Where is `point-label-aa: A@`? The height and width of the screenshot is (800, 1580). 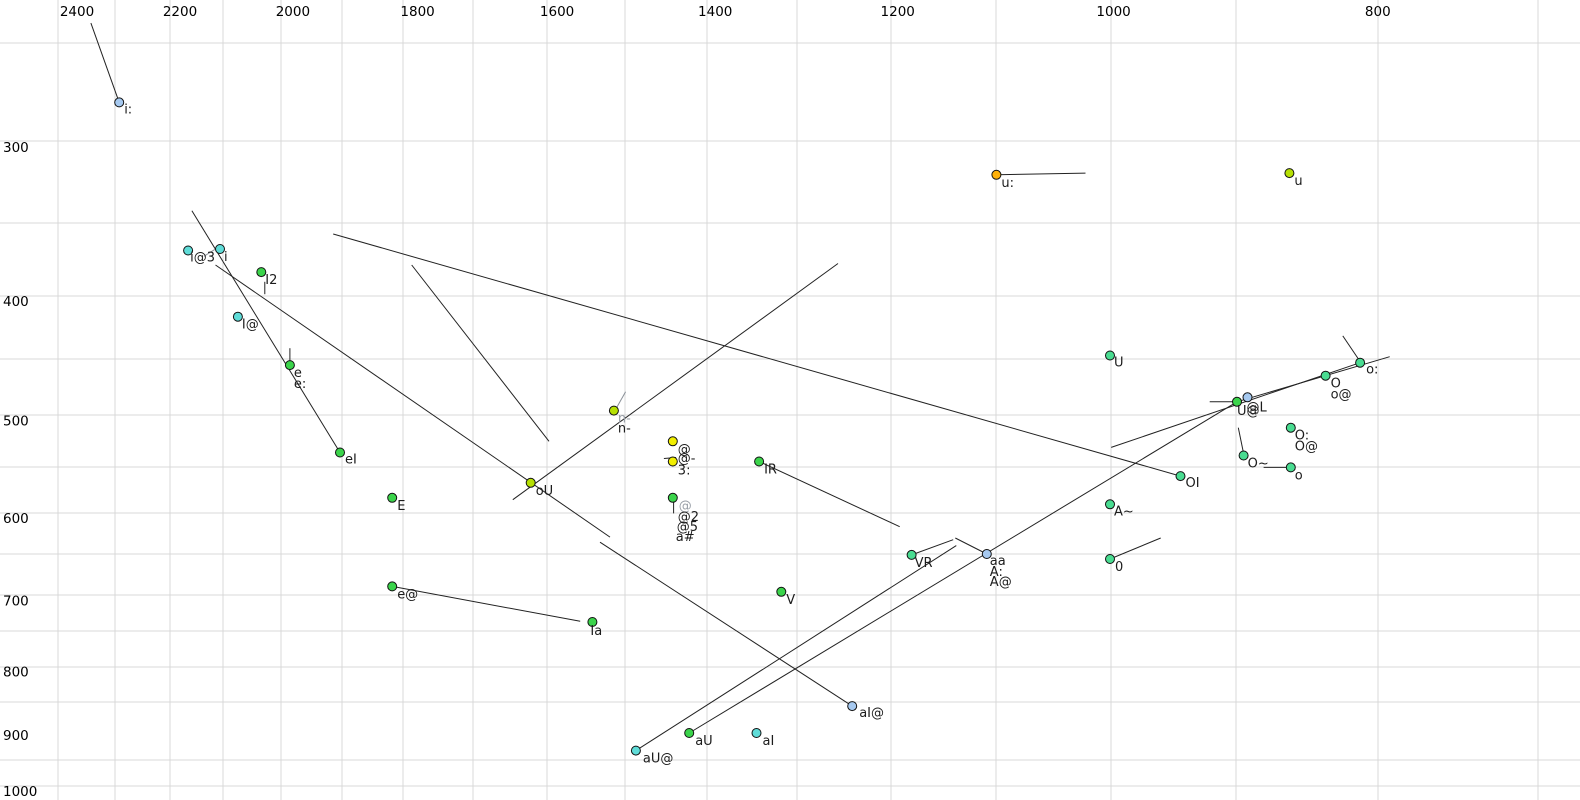 point-label-aa: A@ is located at coordinates (1001, 582).